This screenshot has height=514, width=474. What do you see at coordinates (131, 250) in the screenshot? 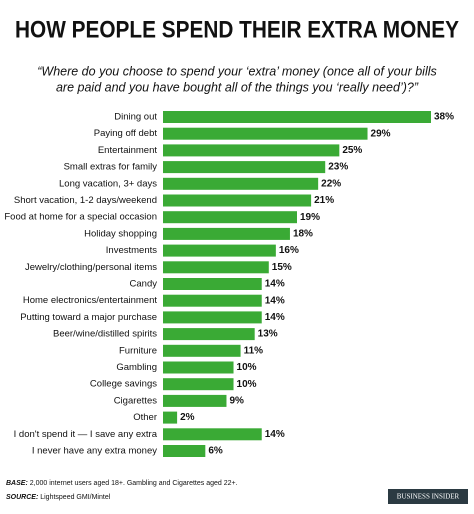
I see `category-label: Investments` at bounding box center [131, 250].